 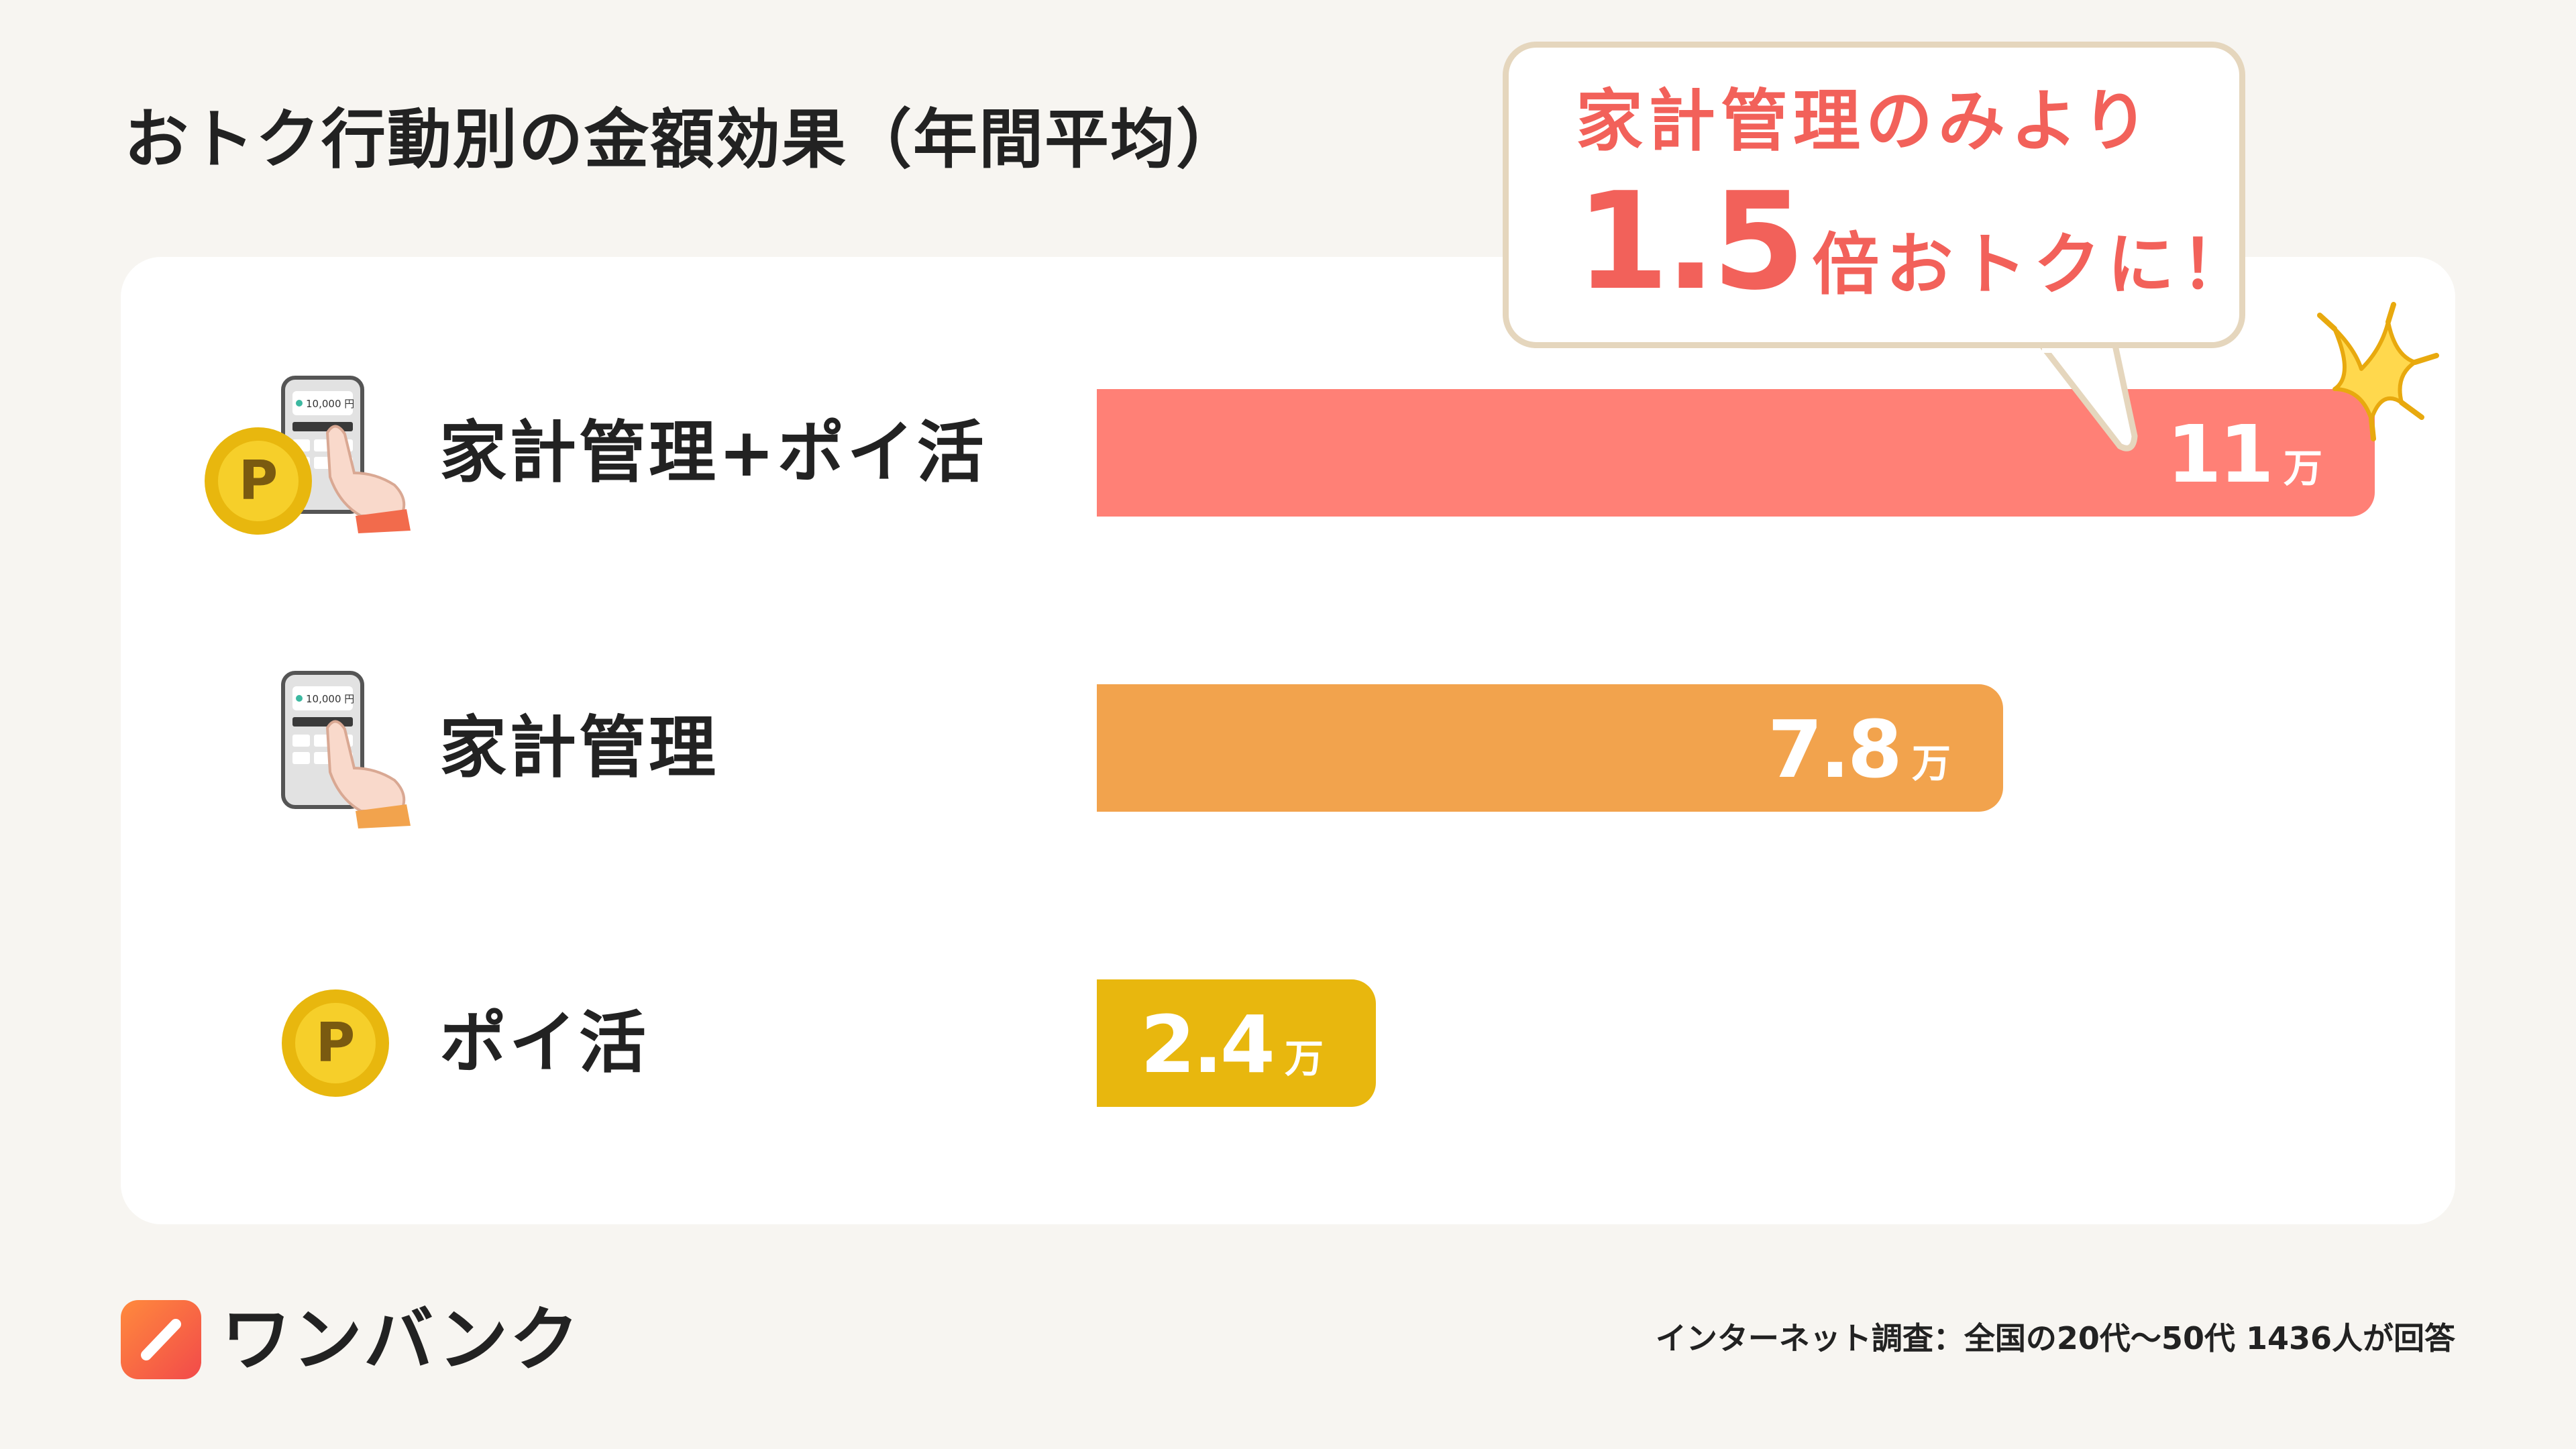 I want to click on bar-value-2: 2.4 万, so click(x=1232, y=1044).